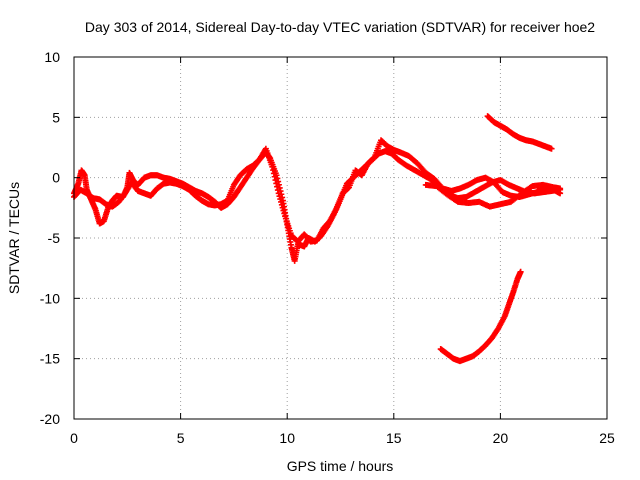 This screenshot has width=640, height=480. I want to click on x-axis-label: GPS time / hours, so click(340, 466).